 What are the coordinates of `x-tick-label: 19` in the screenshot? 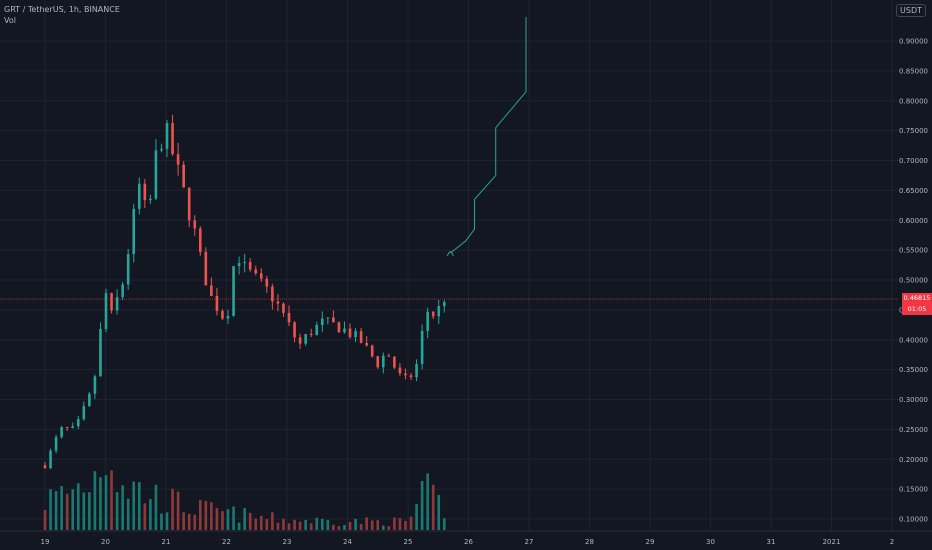 It's located at (45, 542).